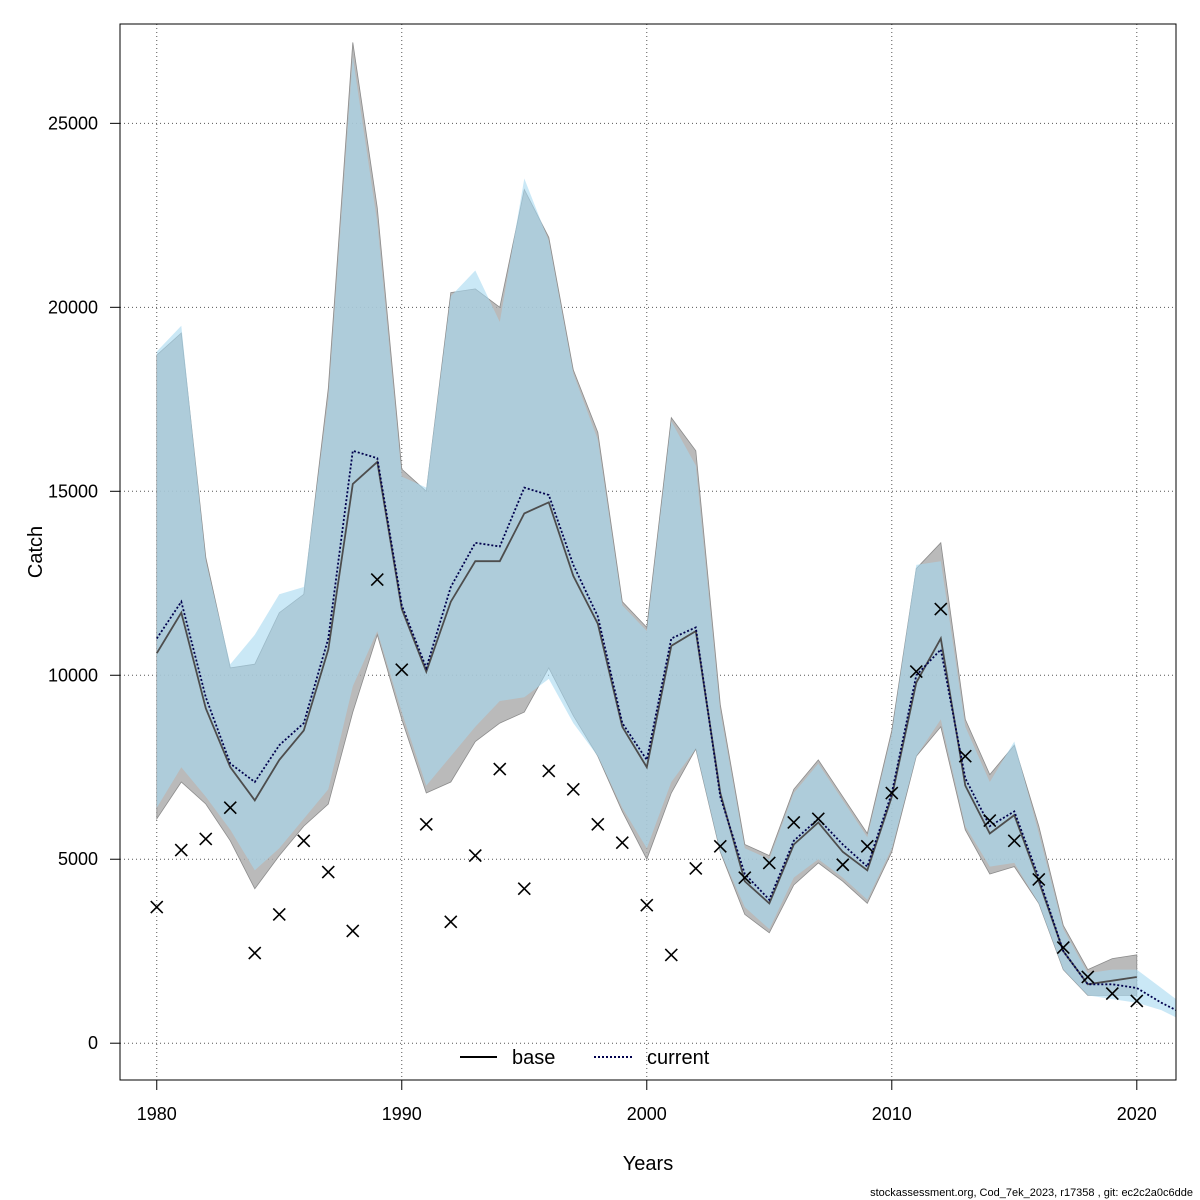  Describe the element at coordinates (892, 1114) in the screenshot. I see `x-tick-label: 2010` at that location.